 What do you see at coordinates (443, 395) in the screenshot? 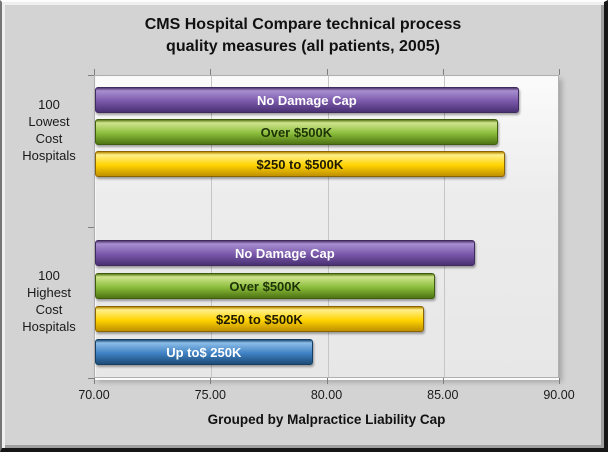
I see `x-tick-label: 85.00` at bounding box center [443, 395].